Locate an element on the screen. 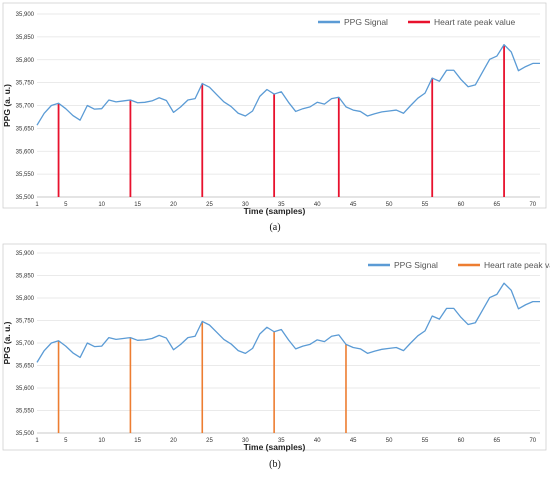  panel-label: (b) is located at coordinates (275, 464).